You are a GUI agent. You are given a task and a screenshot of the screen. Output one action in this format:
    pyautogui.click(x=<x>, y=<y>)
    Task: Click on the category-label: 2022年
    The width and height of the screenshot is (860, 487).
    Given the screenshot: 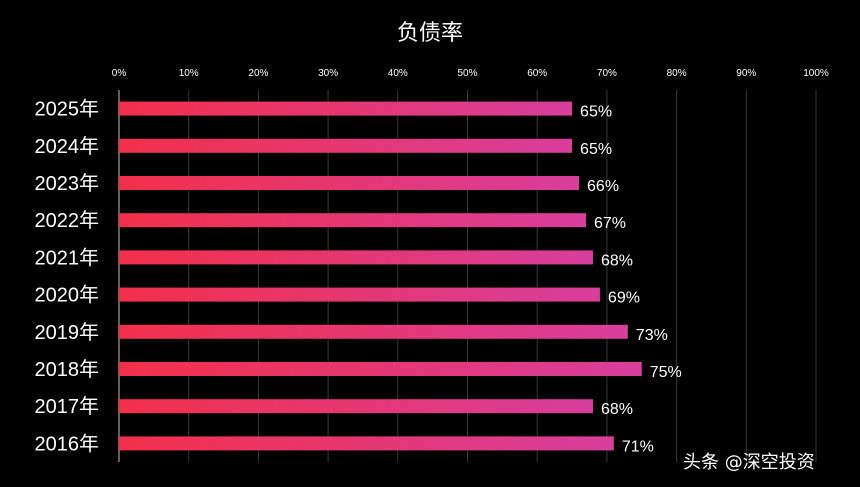 What is the action you would take?
    pyautogui.click(x=67, y=220)
    